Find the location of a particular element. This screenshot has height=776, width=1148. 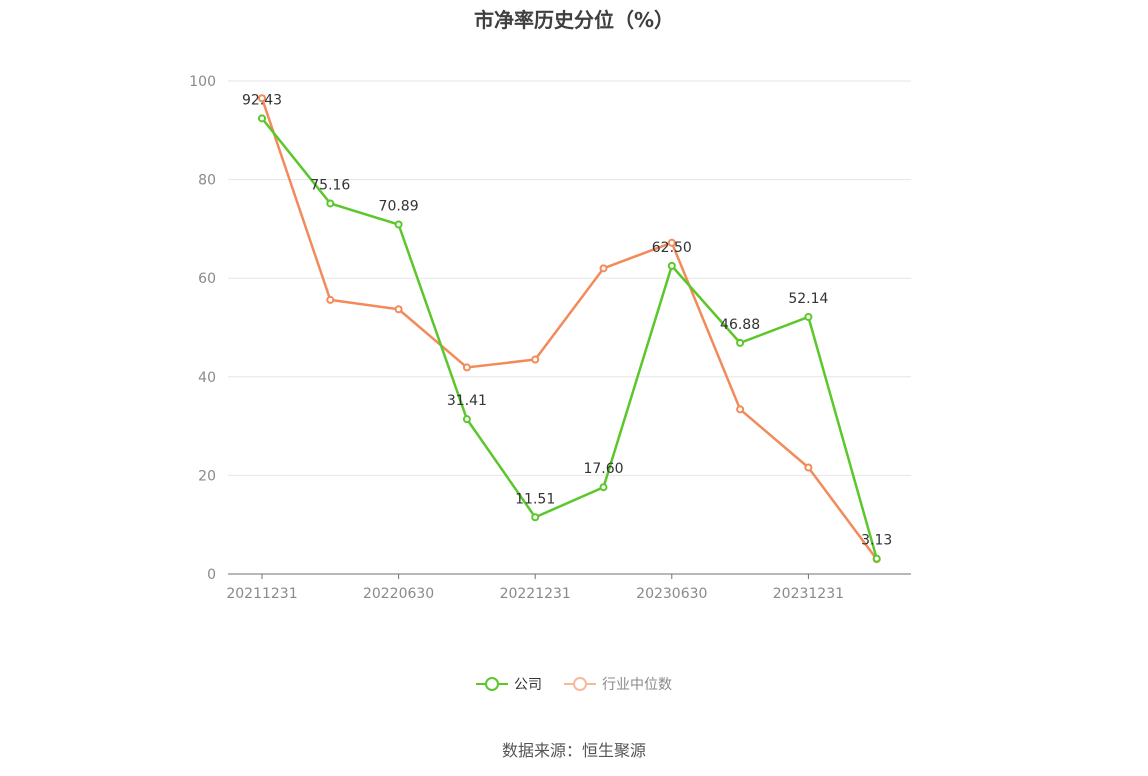

y-tick-label: 80 is located at coordinates (207, 181).